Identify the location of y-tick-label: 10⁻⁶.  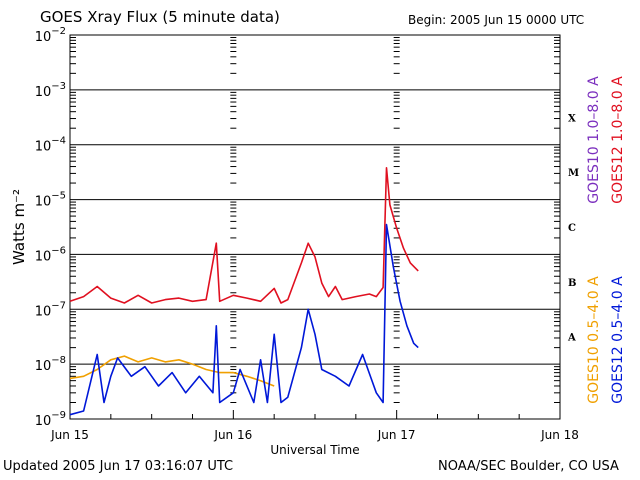
(50, 254).